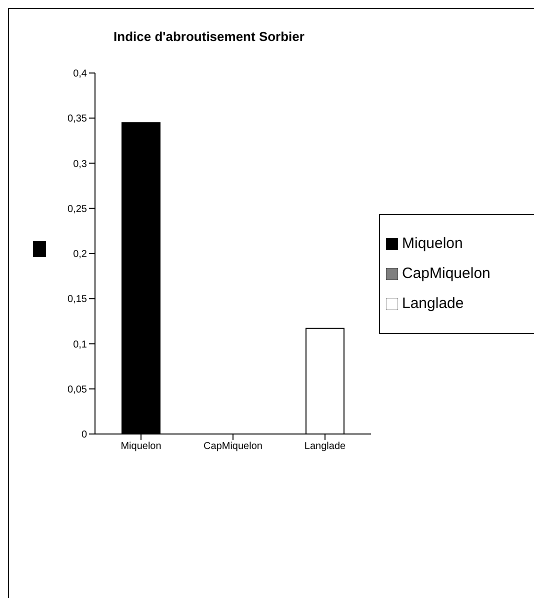  Describe the element at coordinates (141, 446) in the screenshot. I see `x-tick-label: Miquelon` at that location.